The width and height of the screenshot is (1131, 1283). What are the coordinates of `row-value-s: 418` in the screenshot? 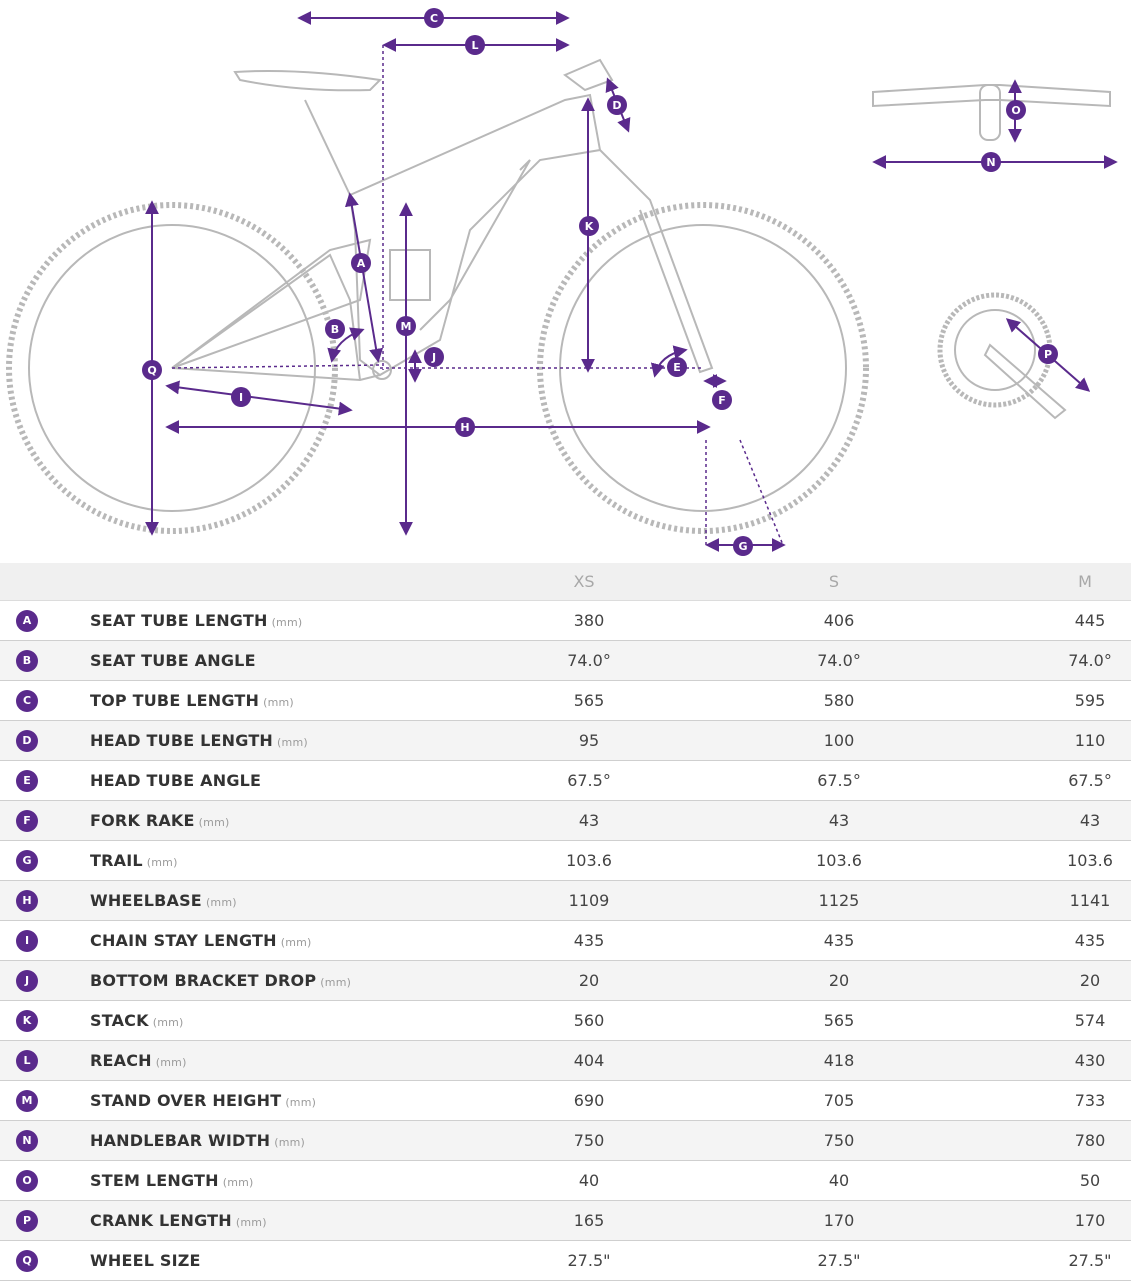 It's located at (839, 1060).